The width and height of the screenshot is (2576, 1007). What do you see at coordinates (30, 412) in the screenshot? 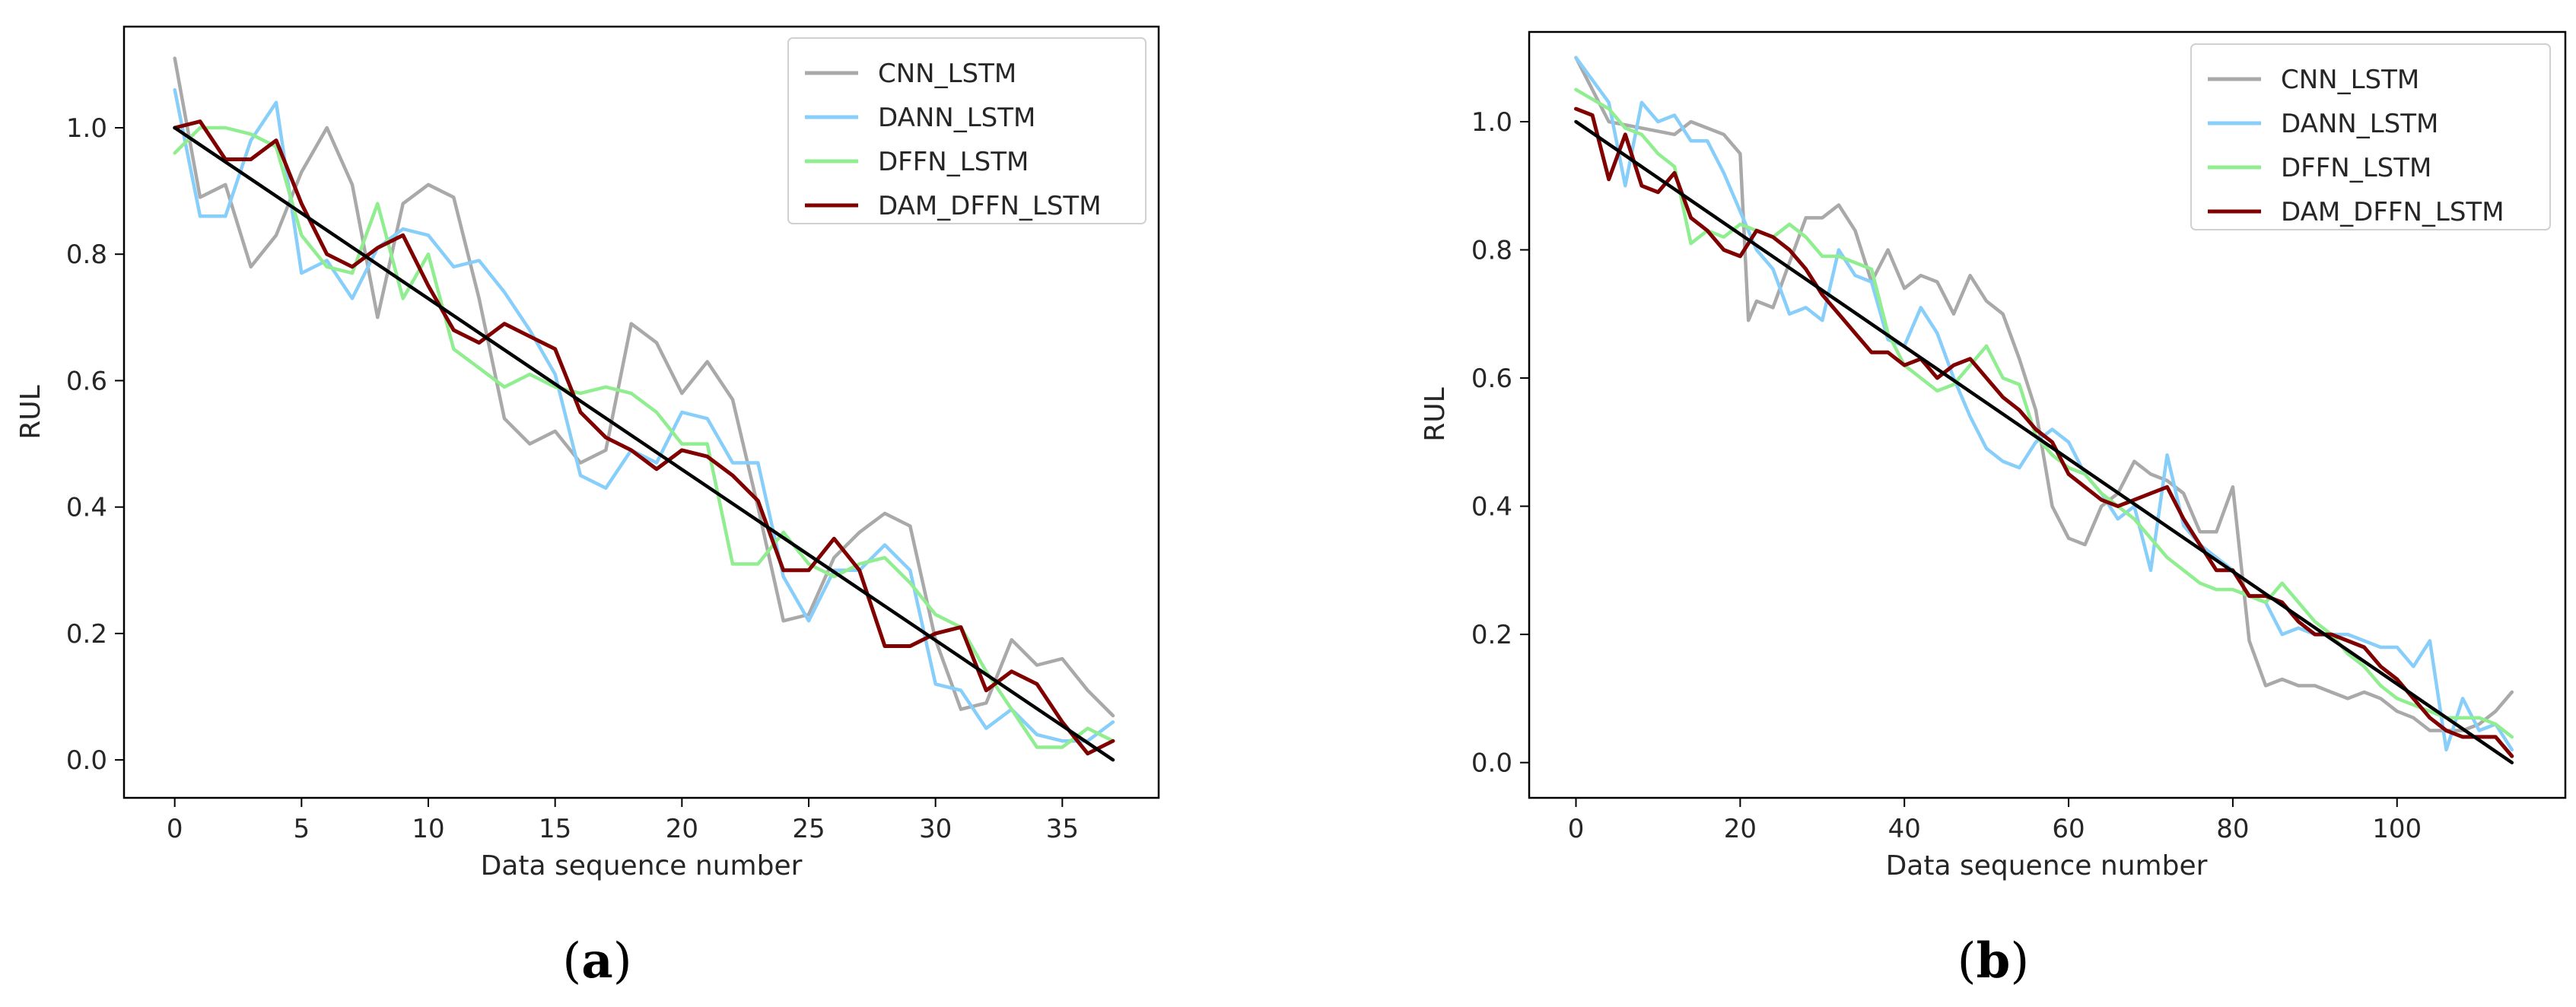
I see `y-axis-title-a: RUL` at bounding box center [30, 412].